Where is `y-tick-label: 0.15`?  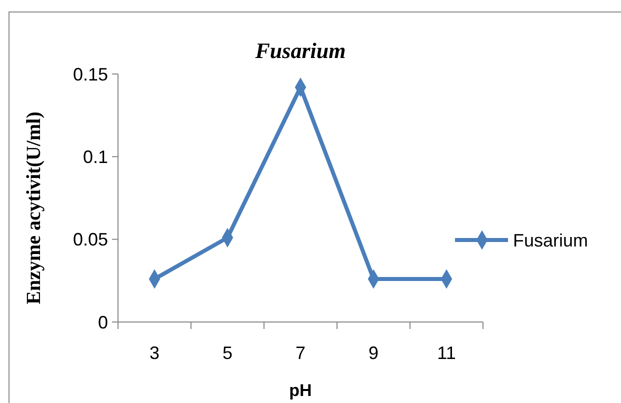 y-tick-label: 0.15 is located at coordinates (90, 74).